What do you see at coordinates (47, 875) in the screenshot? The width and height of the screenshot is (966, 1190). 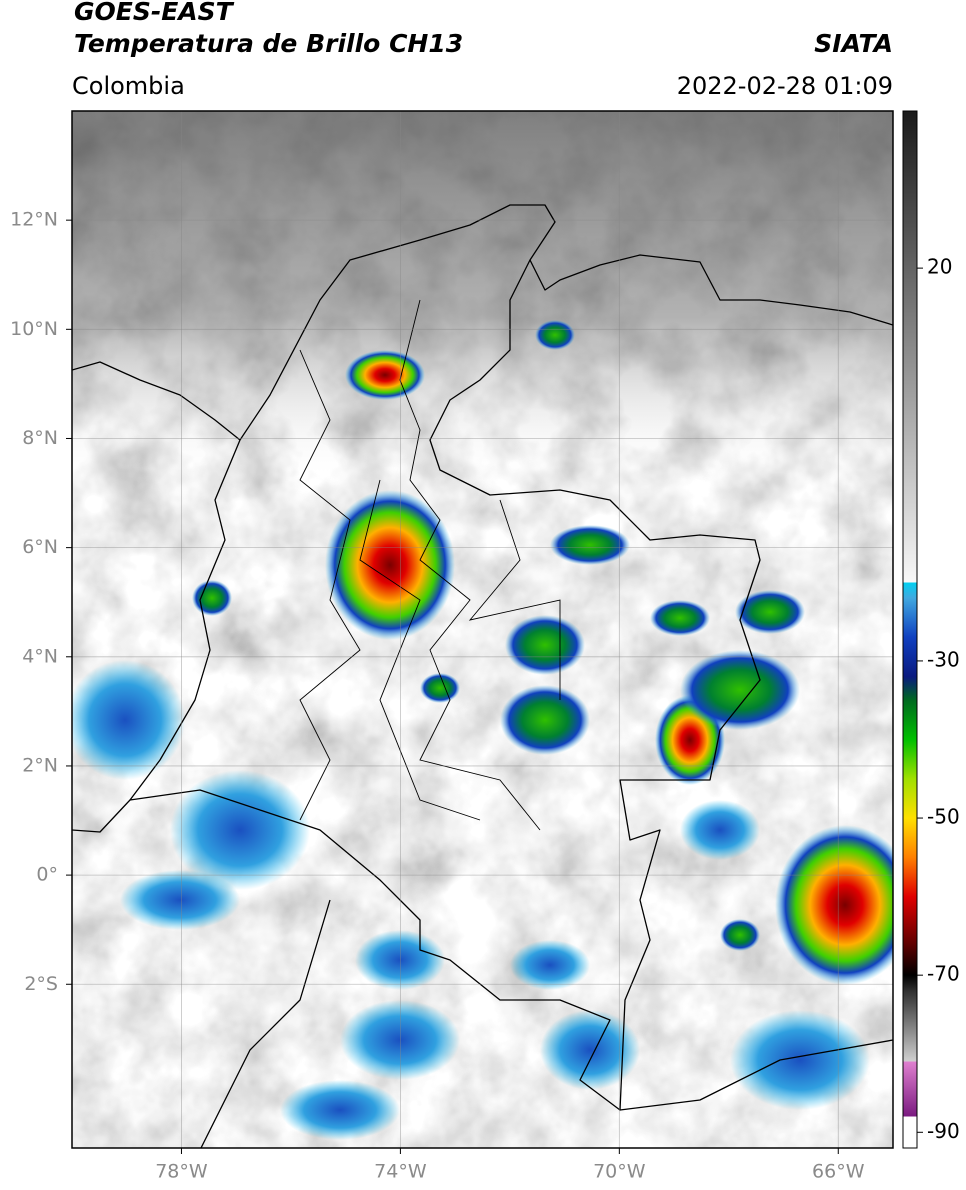 I see `y-tick-label: 0°` at bounding box center [47, 875].